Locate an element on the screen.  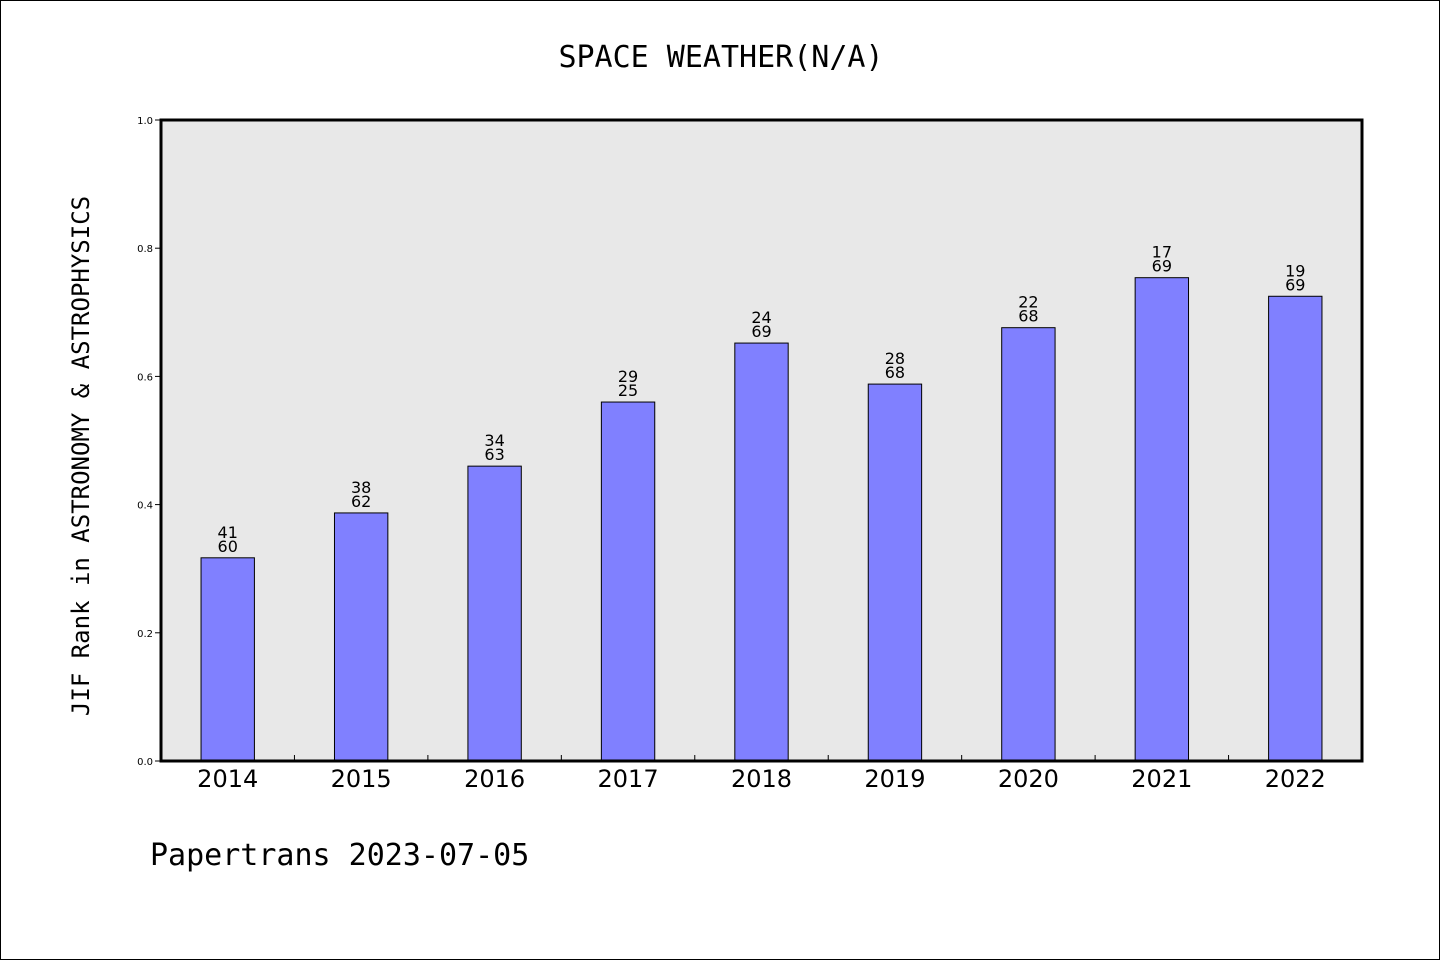
y-axis-label: JIF Rank in ASTRONOMY & ASTROPHYSICS is located at coordinates (81, 456).